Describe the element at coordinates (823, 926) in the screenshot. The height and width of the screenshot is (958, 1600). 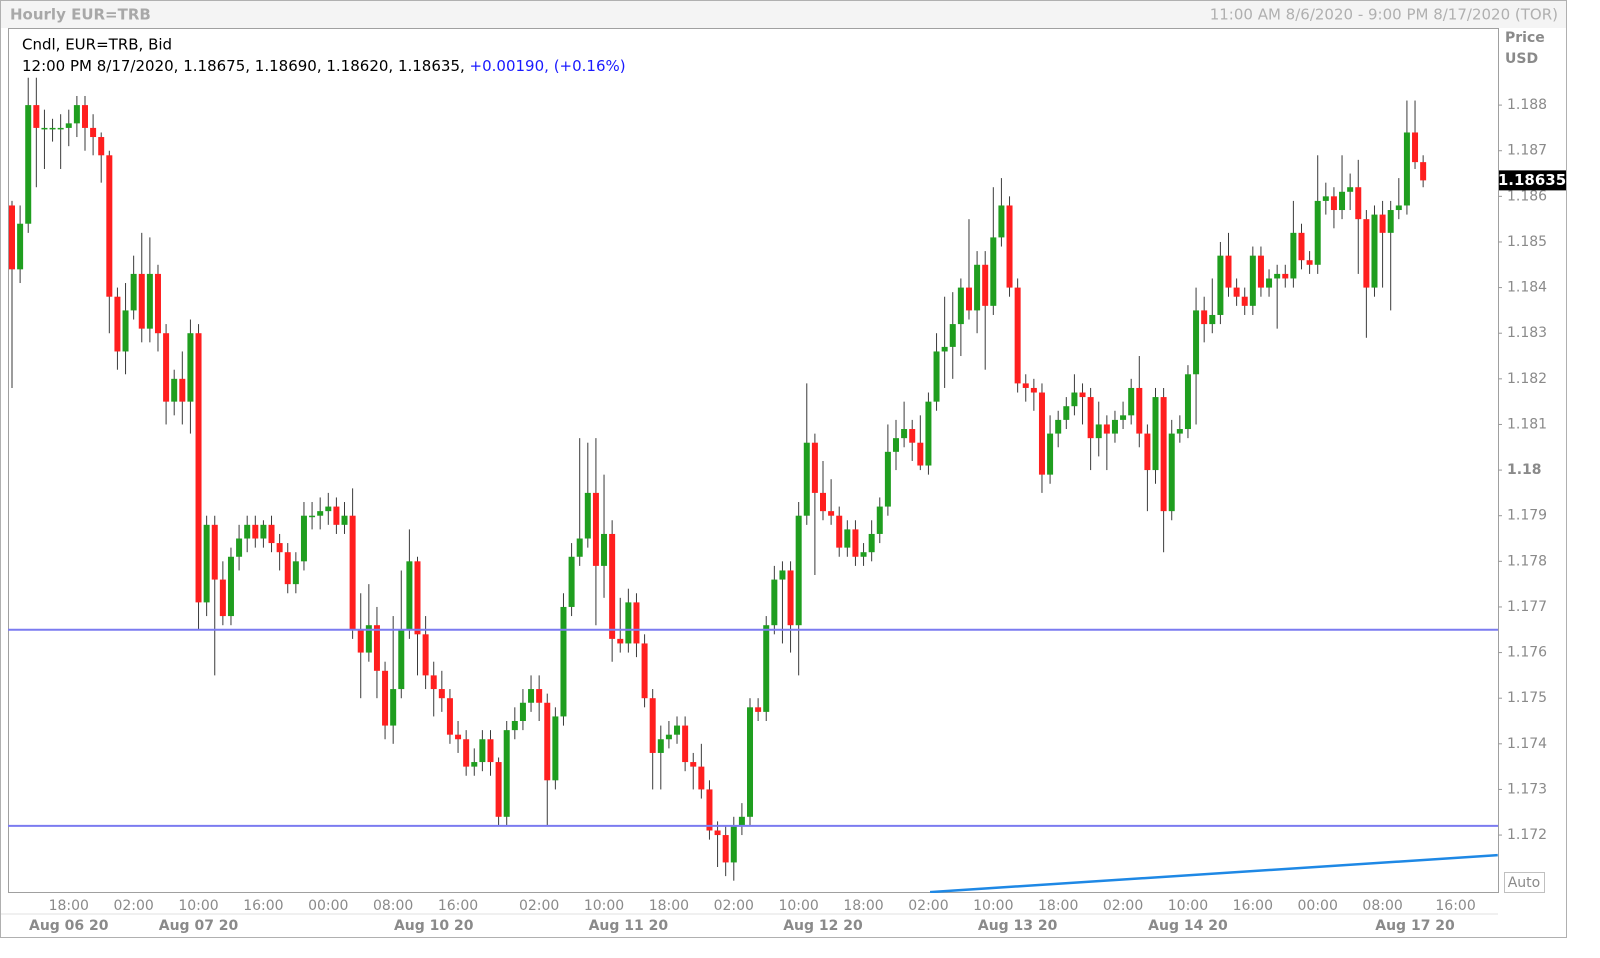
I see `x-date-label: Aug 12 20` at that location.